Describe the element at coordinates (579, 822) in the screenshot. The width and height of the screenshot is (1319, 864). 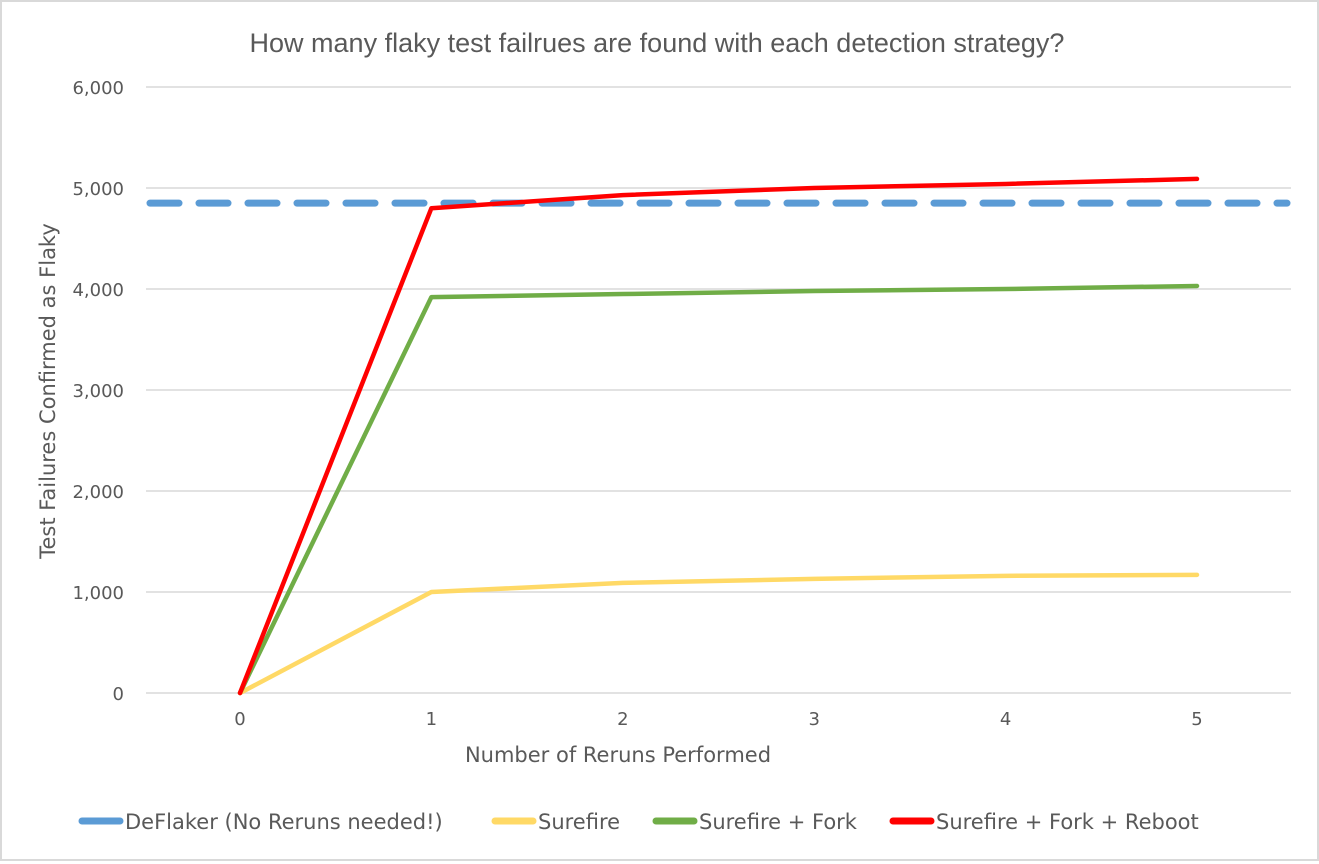
I see `legend-label: Surefire` at that location.